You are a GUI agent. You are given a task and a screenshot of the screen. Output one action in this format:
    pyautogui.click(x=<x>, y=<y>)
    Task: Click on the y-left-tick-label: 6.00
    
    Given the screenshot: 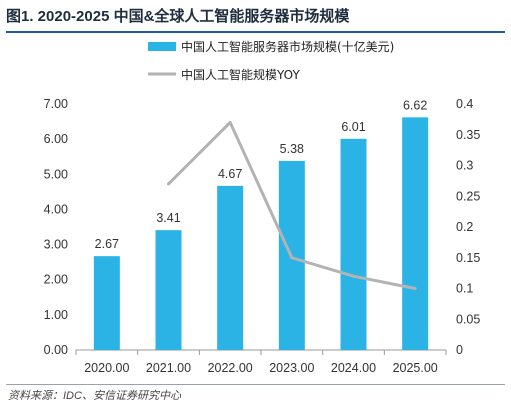 What is the action you would take?
    pyautogui.click(x=56, y=139)
    